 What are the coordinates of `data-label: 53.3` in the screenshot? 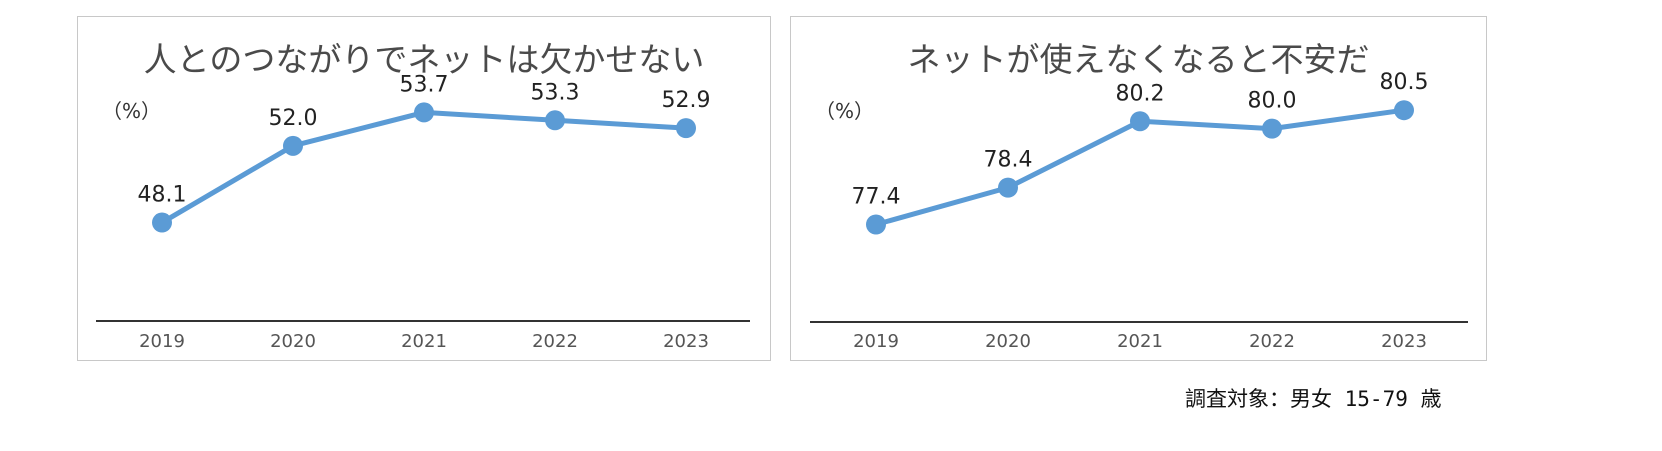 It's located at (555, 92).